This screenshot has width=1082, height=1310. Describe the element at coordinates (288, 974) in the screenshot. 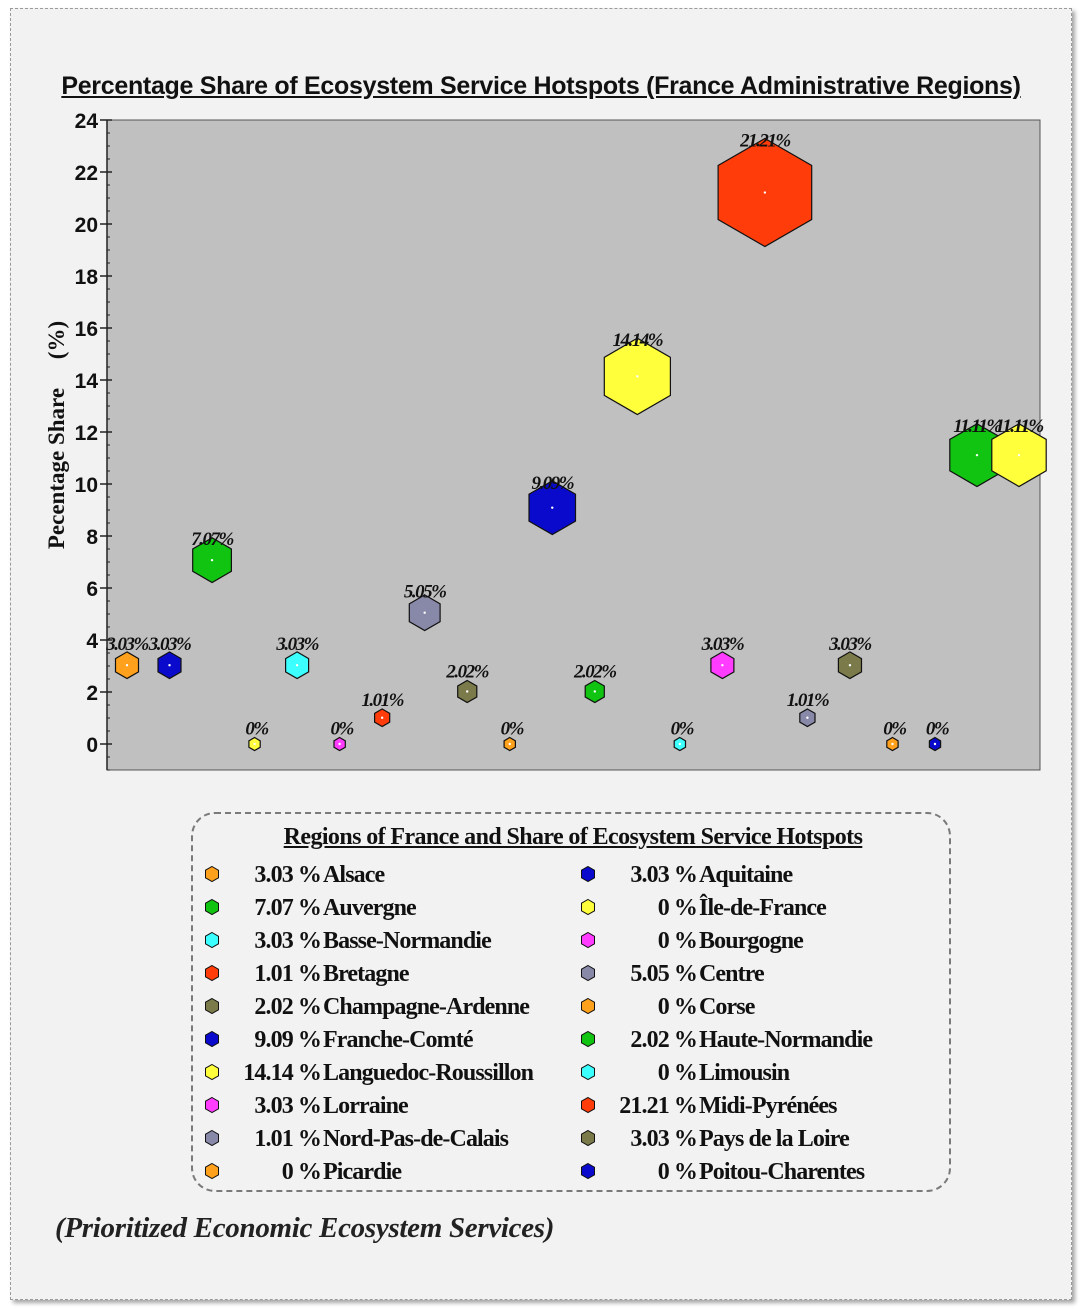

I see `legend-value: 1.01 %` at that location.